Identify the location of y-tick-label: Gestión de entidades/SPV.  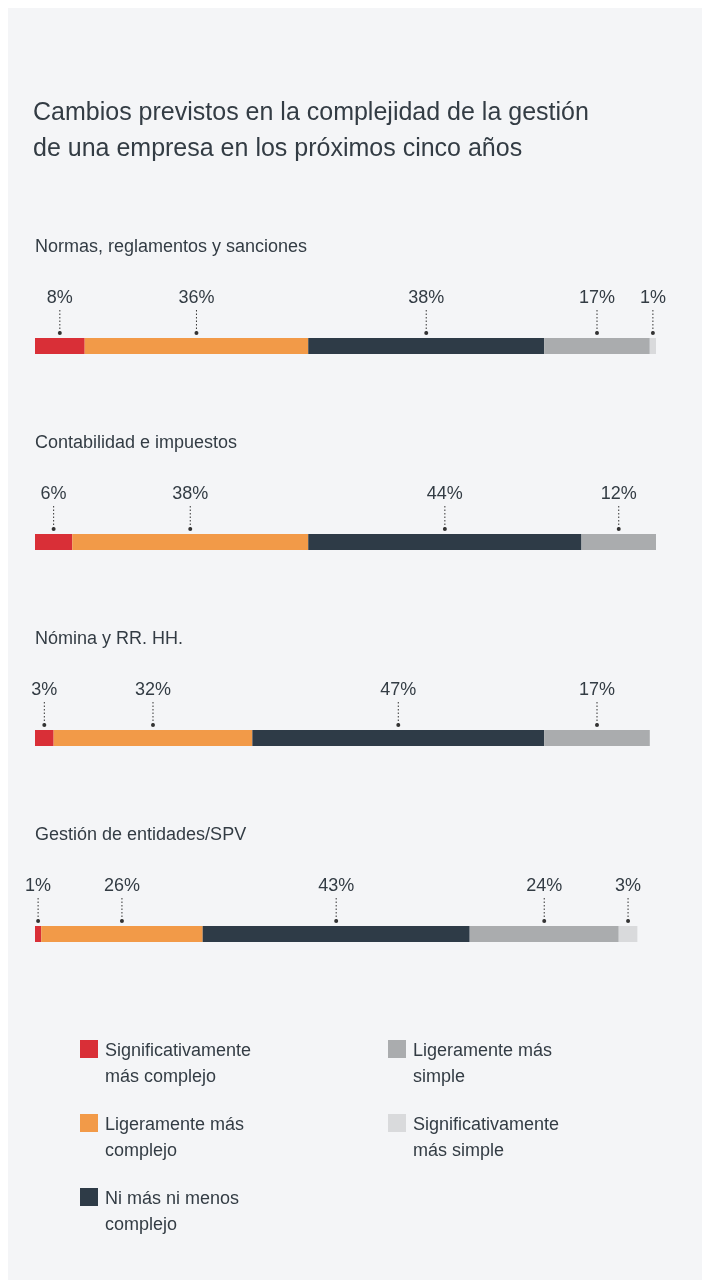
(141, 834).